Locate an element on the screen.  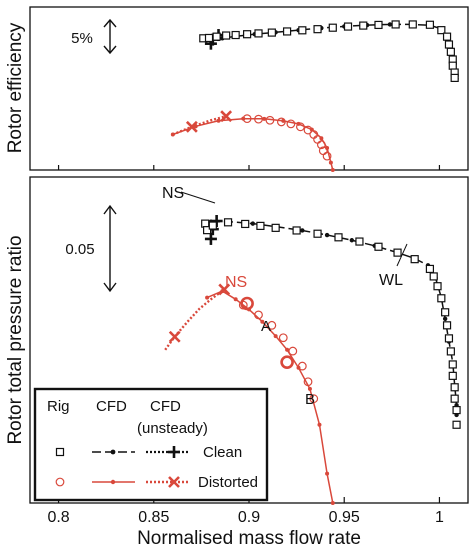
legend-label-clean: Clean is located at coordinates (222, 452).